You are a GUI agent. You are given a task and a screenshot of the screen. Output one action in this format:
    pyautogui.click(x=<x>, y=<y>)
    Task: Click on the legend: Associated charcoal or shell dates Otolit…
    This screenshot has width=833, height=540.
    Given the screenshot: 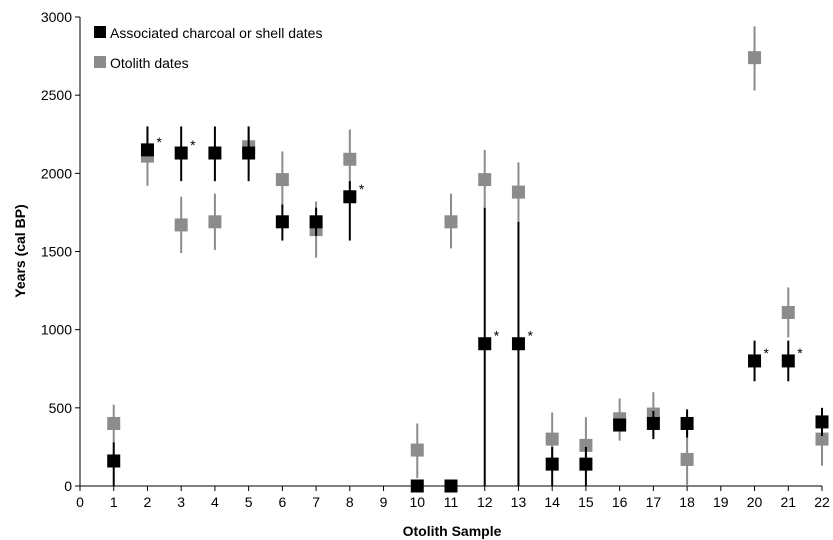 What is the action you would take?
    pyautogui.click(x=208, y=48)
    